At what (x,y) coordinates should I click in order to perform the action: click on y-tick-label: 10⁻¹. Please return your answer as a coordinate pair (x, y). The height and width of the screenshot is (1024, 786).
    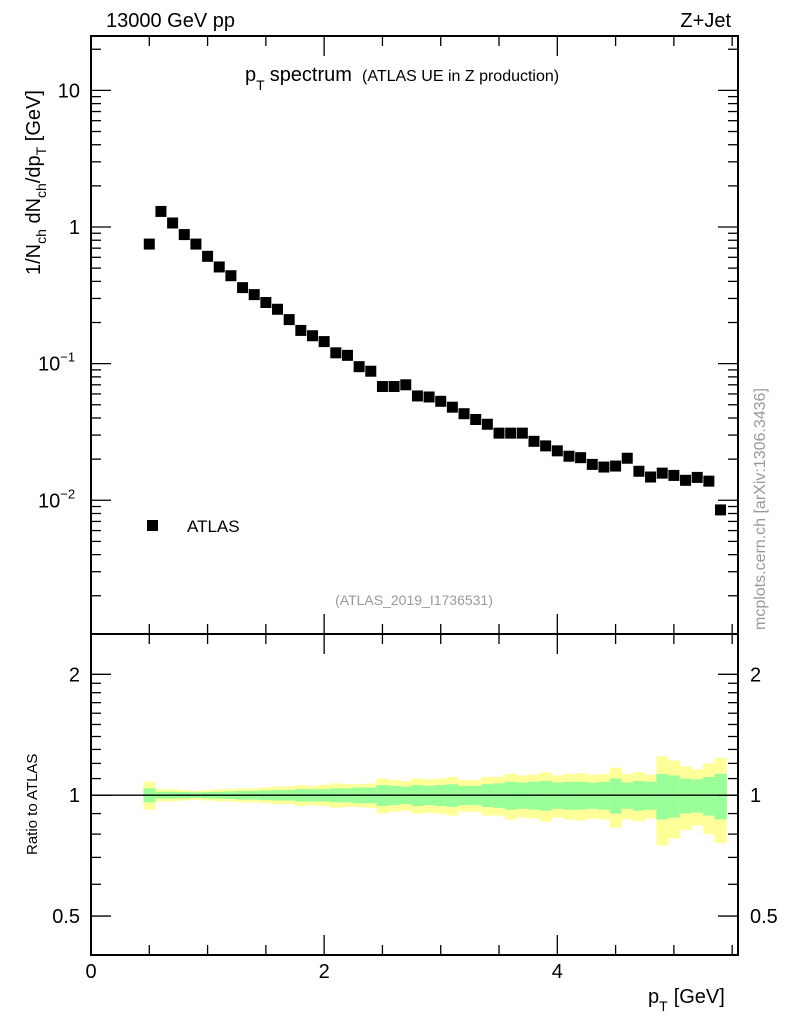
    Looking at the image, I should click on (56, 363).